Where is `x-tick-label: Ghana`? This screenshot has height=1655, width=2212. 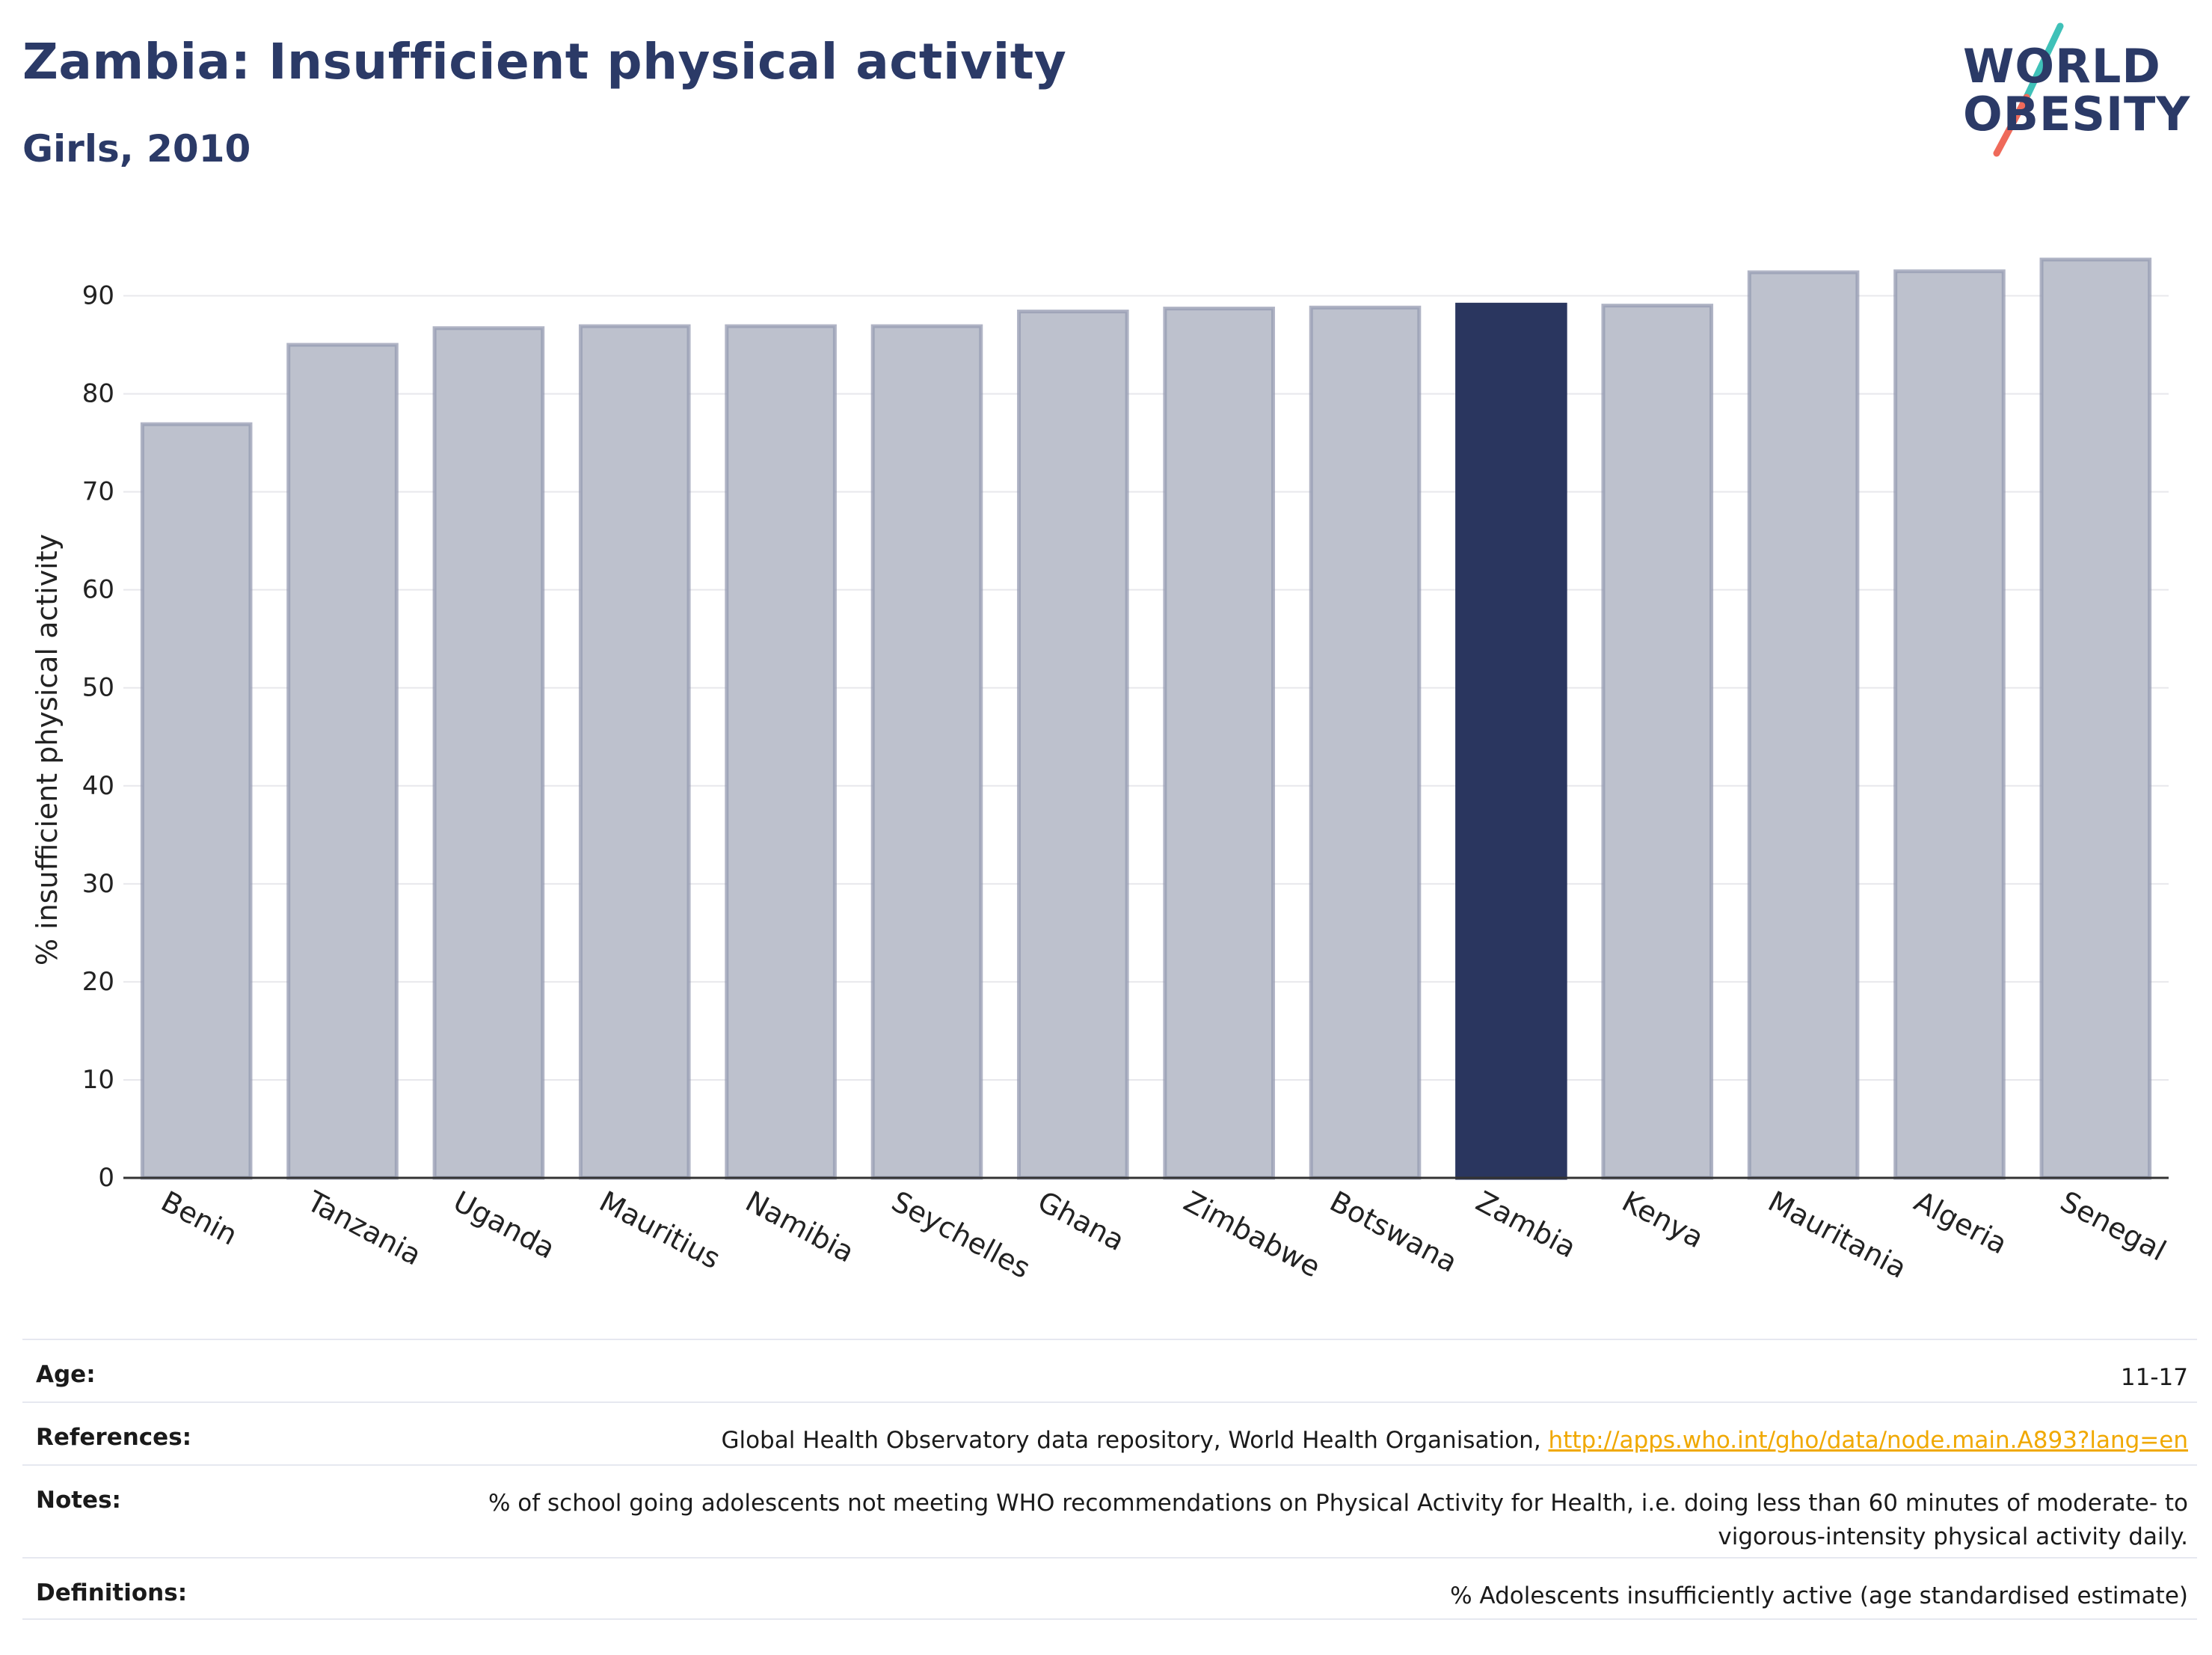 x-tick-label: Ghana is located at coordinates (1081, 1221).